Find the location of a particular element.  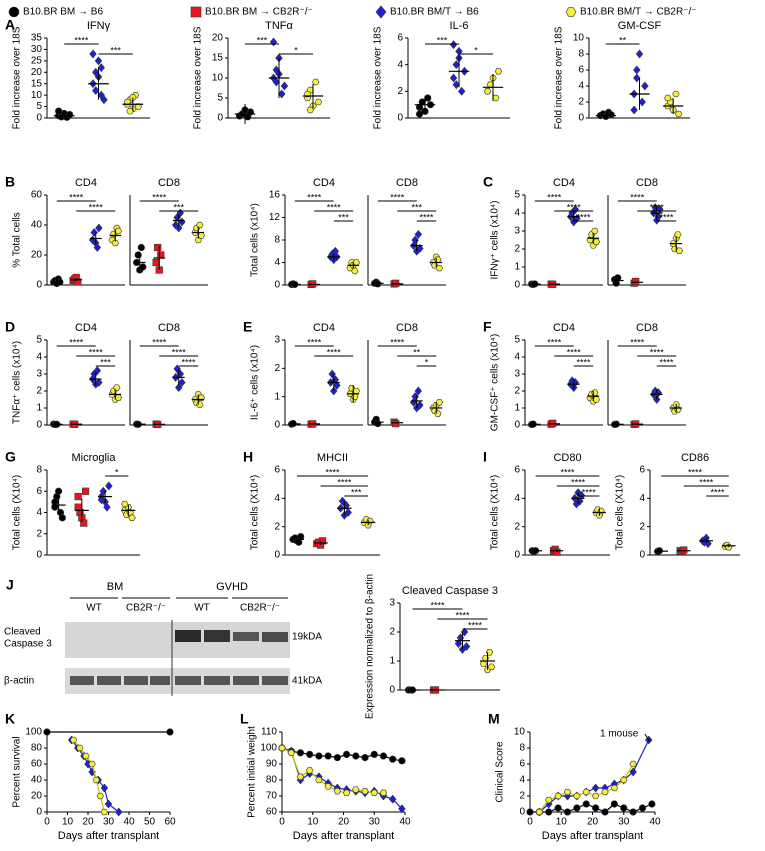

y-tick-label: 100 is located at coordinates (33, 732).